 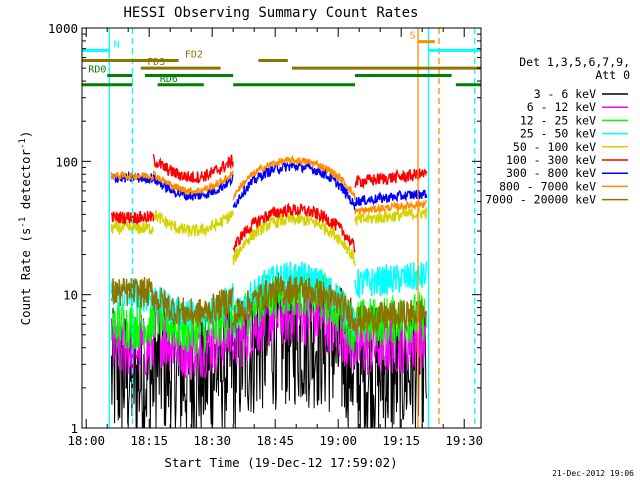 What do you see at coordinates (558, 120) in the screenshot?
I see `legend-label-2: 12 - 25 keV` at bounding box center [558, 120].